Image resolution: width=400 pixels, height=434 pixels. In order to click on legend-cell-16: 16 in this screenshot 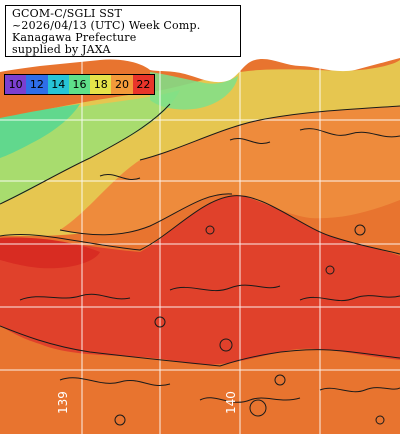, I will do `click(79, 84)`.